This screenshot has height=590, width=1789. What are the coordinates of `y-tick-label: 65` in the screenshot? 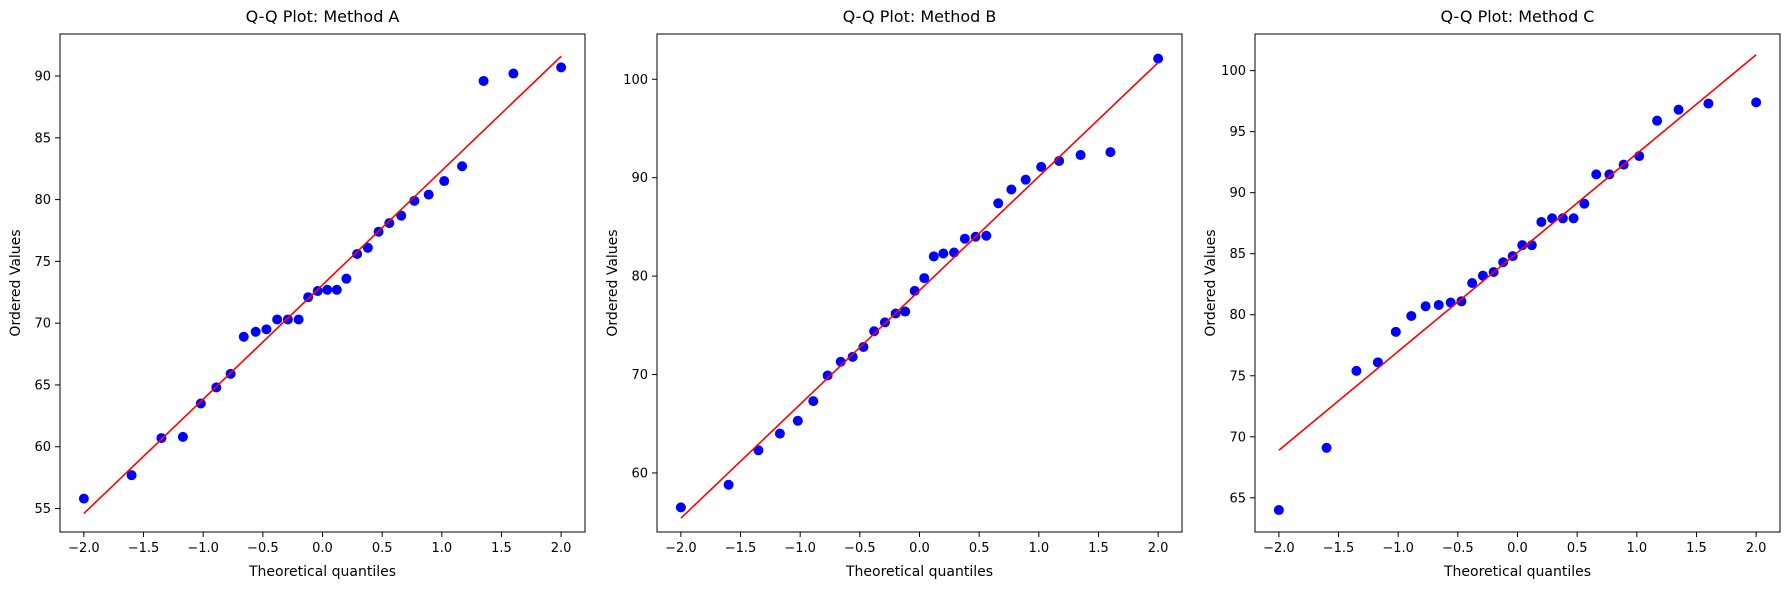 It's located at (1237, 498).